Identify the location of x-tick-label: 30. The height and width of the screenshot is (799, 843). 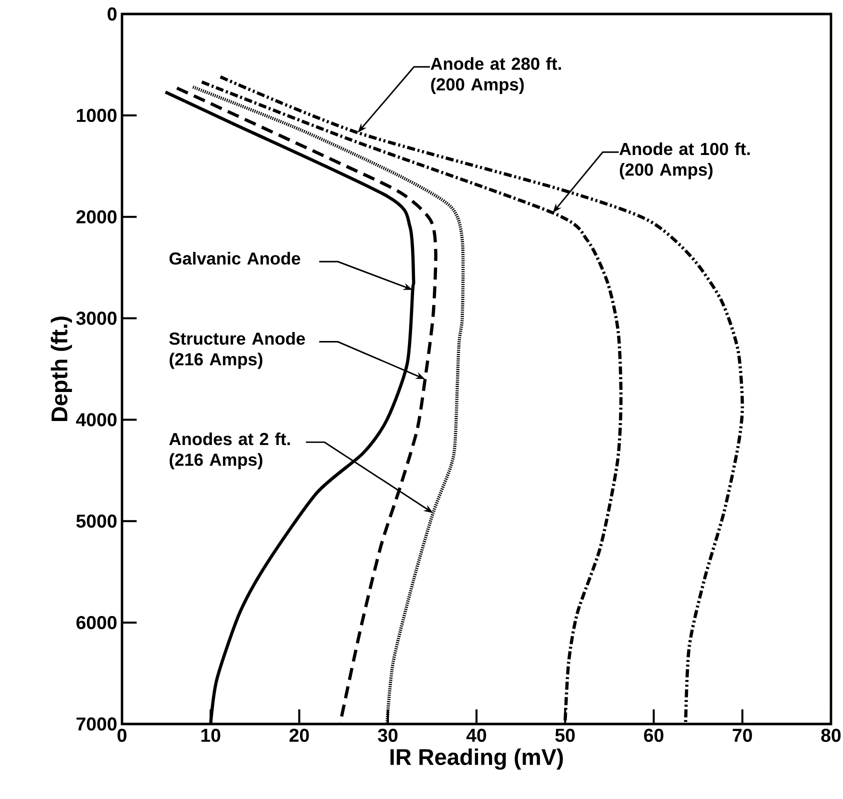
(388, 735).